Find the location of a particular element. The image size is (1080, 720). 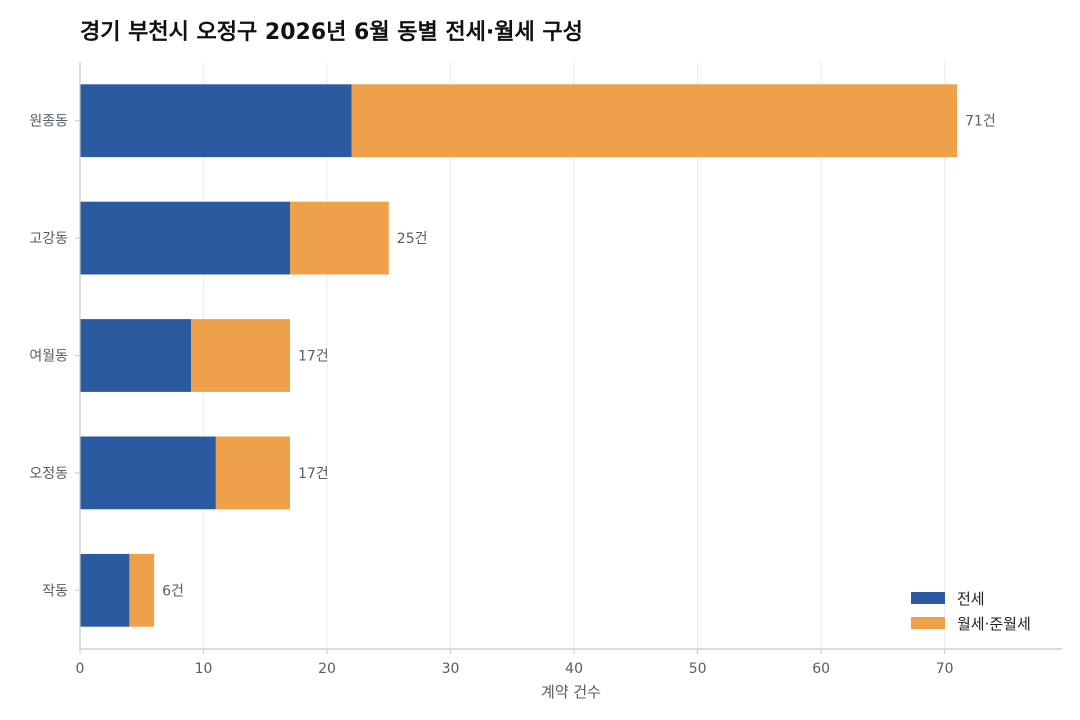

y-tick-label: 원종동 is located at coordinates (48, 122).